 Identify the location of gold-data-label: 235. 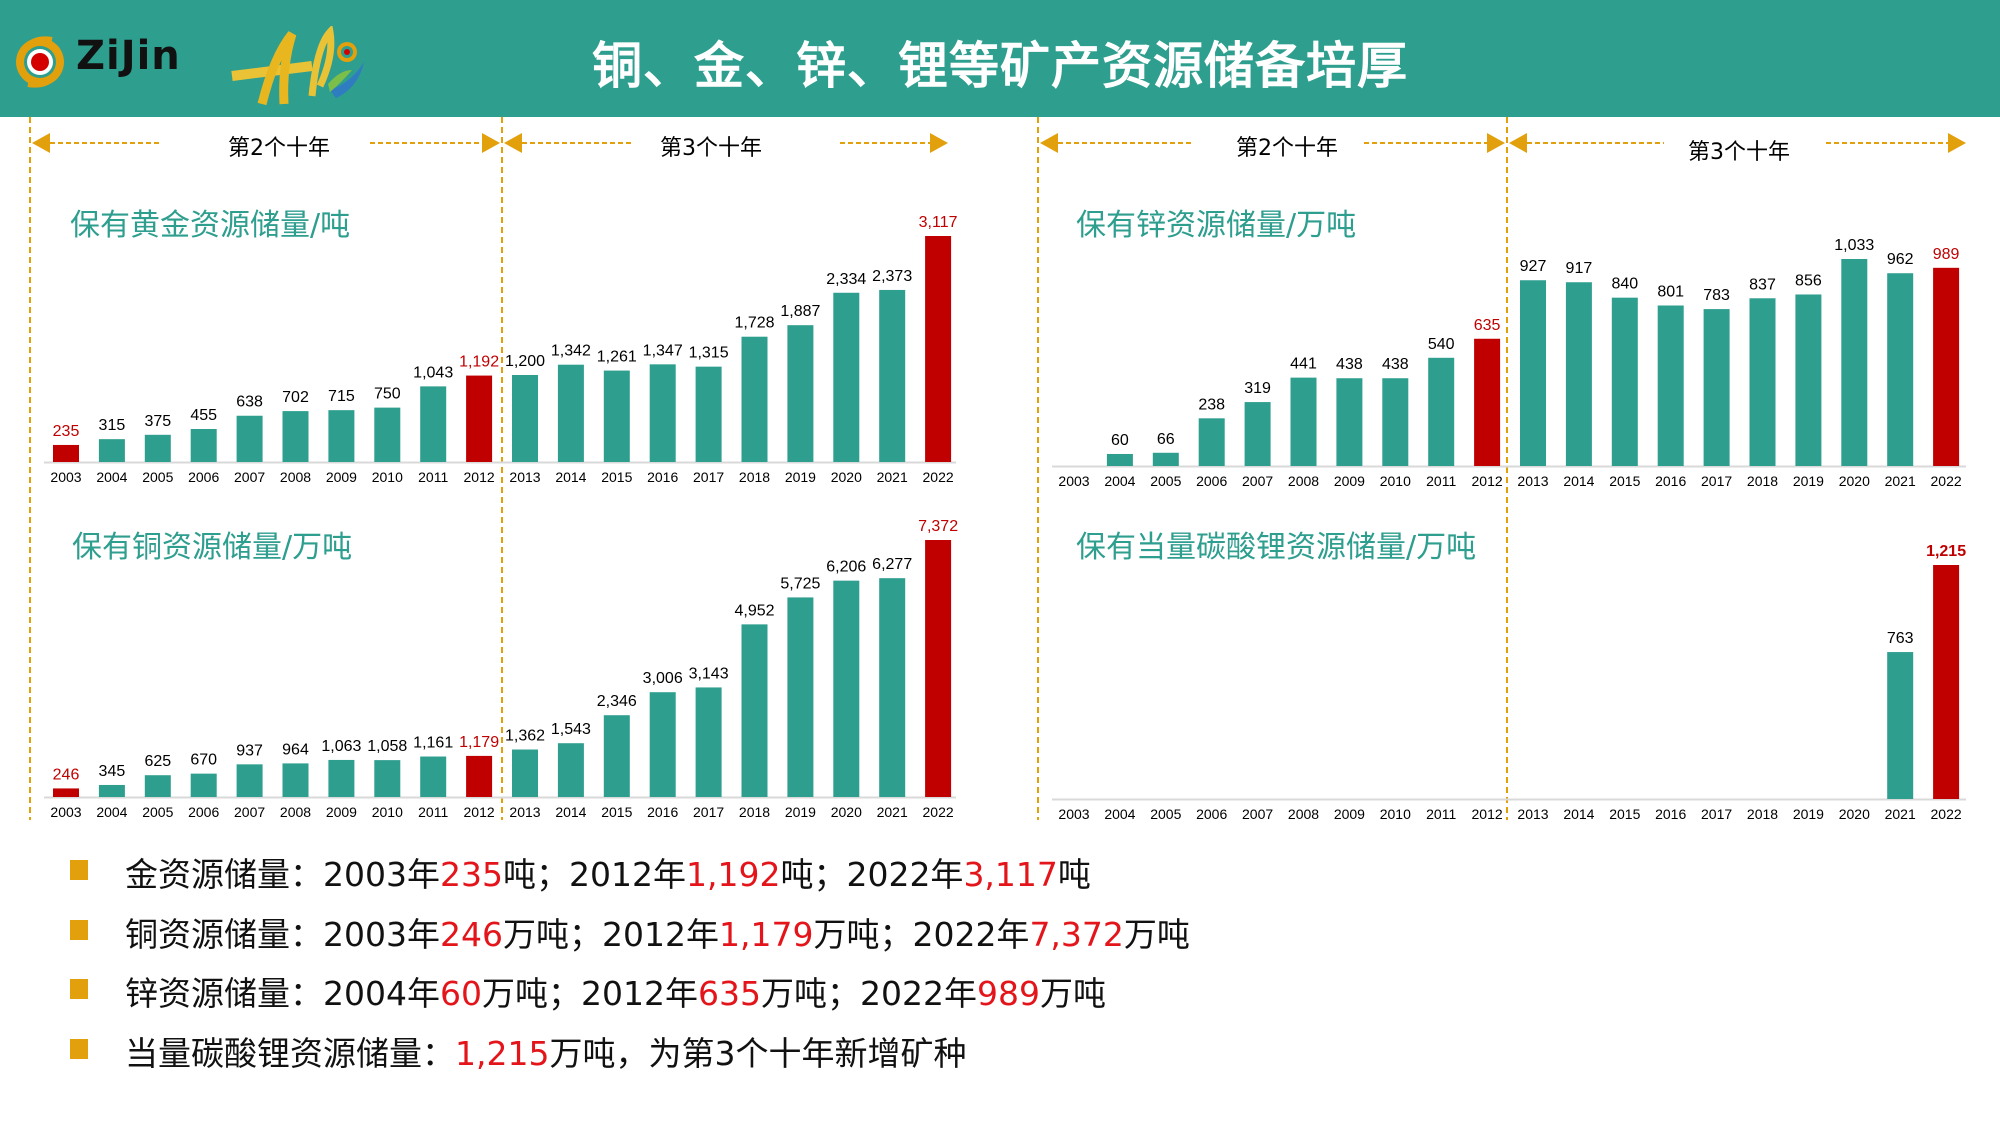
(66, 431).